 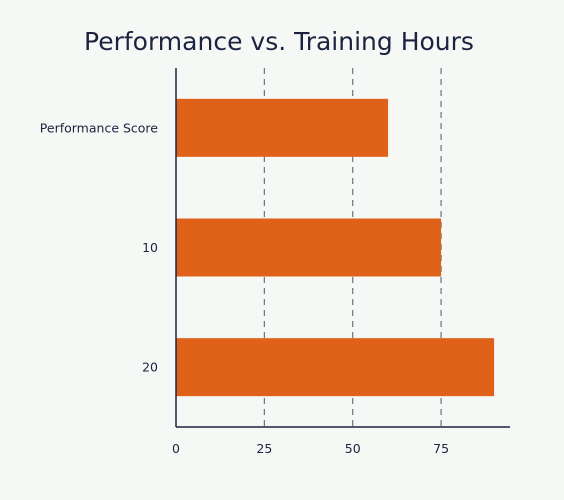 What do you see at coordinates (264, 448) in the screenshot?
I see `x-tick-label-25: 25` at bounding box center [264, 448].